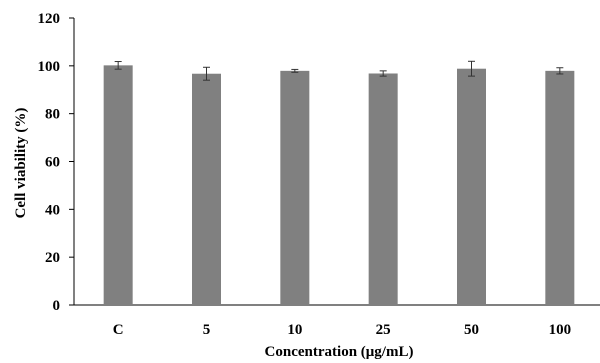  I want to click on x-tick-label: C, so click(118, 330).